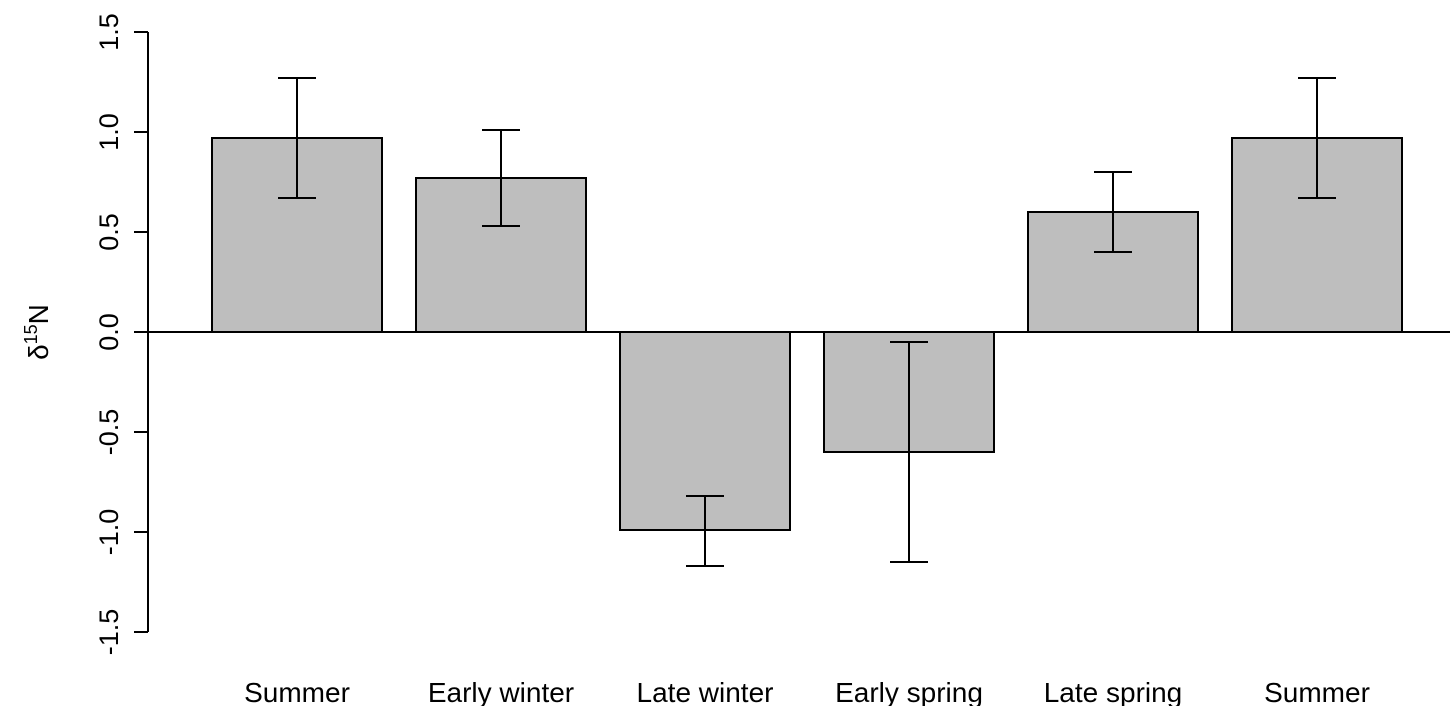  I want to click on y-tick-label: 1.5, so click(109, 32).